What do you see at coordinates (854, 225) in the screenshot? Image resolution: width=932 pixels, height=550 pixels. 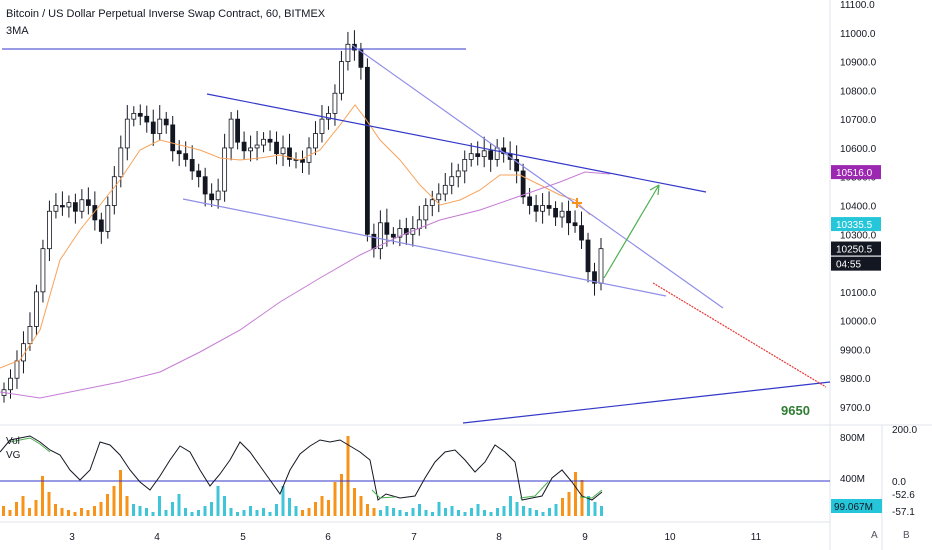 I see `price-badge-label: 10335.5` at bounding box center [854, 225].